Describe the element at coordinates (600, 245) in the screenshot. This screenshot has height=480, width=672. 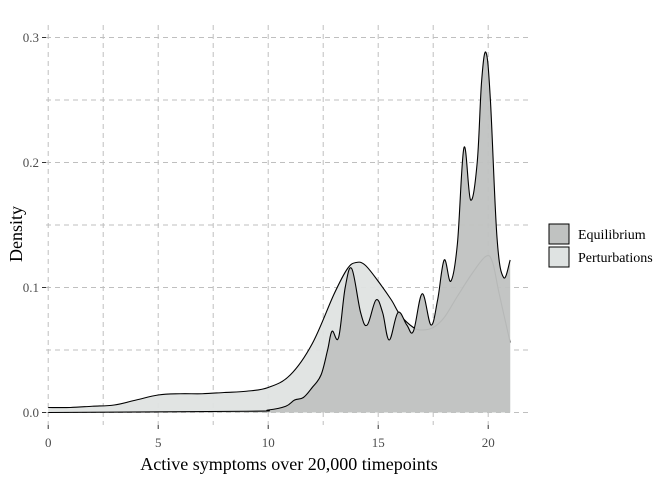
I see `legend: Equilibrium Perturbations` at that location.